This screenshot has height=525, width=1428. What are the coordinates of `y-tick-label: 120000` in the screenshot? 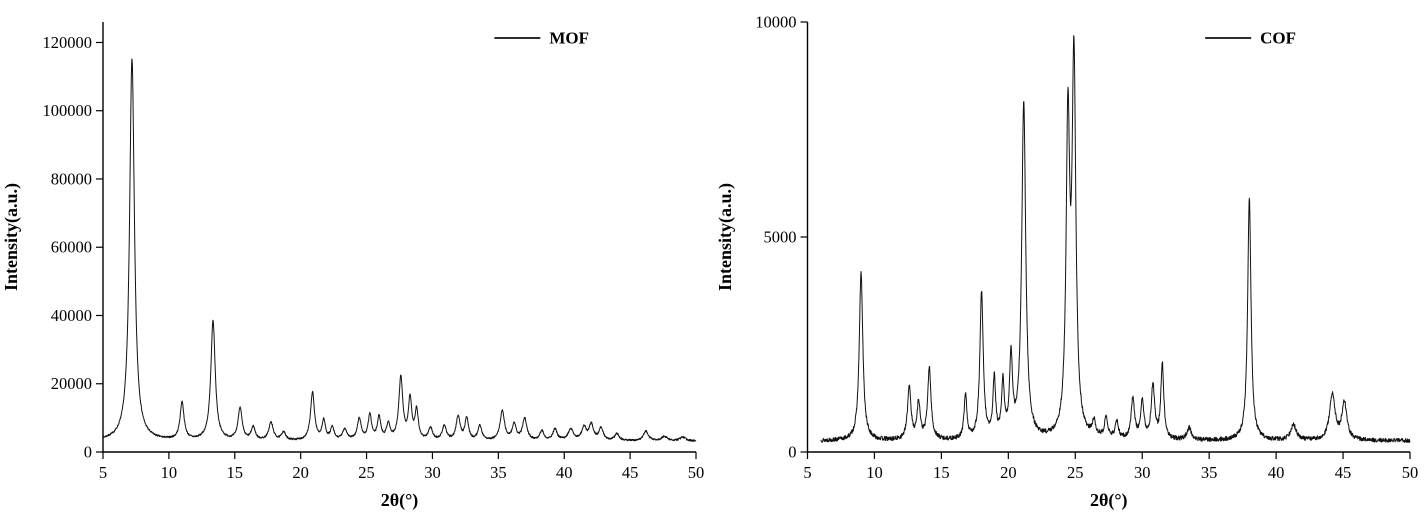 It's located at (68, 42).